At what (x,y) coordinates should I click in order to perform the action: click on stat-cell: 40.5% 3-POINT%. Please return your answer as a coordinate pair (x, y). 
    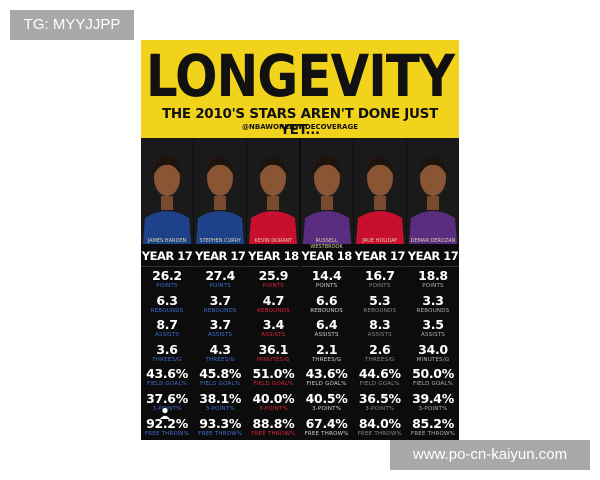
    Looking at the image, I should click on (327, 402).